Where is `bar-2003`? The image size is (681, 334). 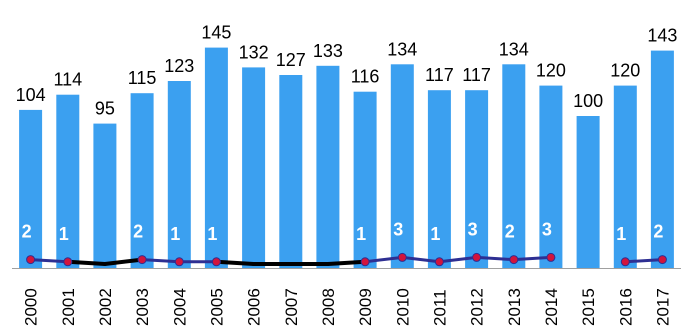 bar-2003 is located at coordinates (142, 180).